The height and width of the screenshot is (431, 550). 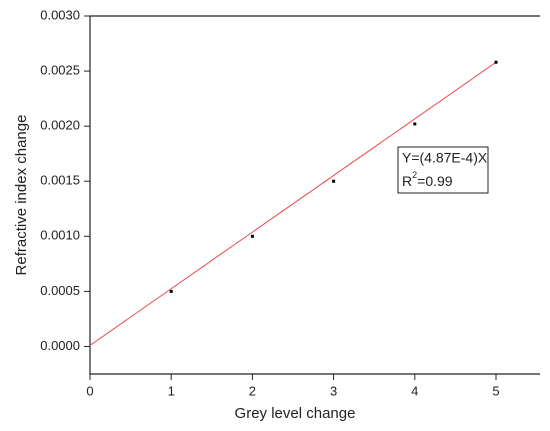 What do you see at coordinates (60, 290) in the screenshot?
I see `y-tick-label: 0.0005` at bounding box center [60, 290].